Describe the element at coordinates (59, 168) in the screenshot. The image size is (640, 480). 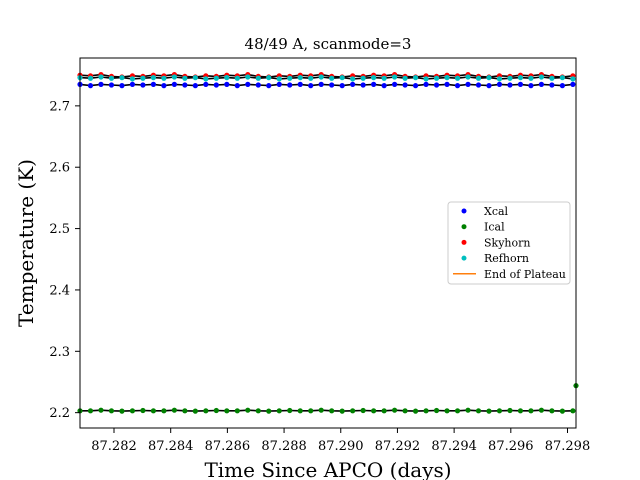
I see `y-tick-label: 2.6` at that location.